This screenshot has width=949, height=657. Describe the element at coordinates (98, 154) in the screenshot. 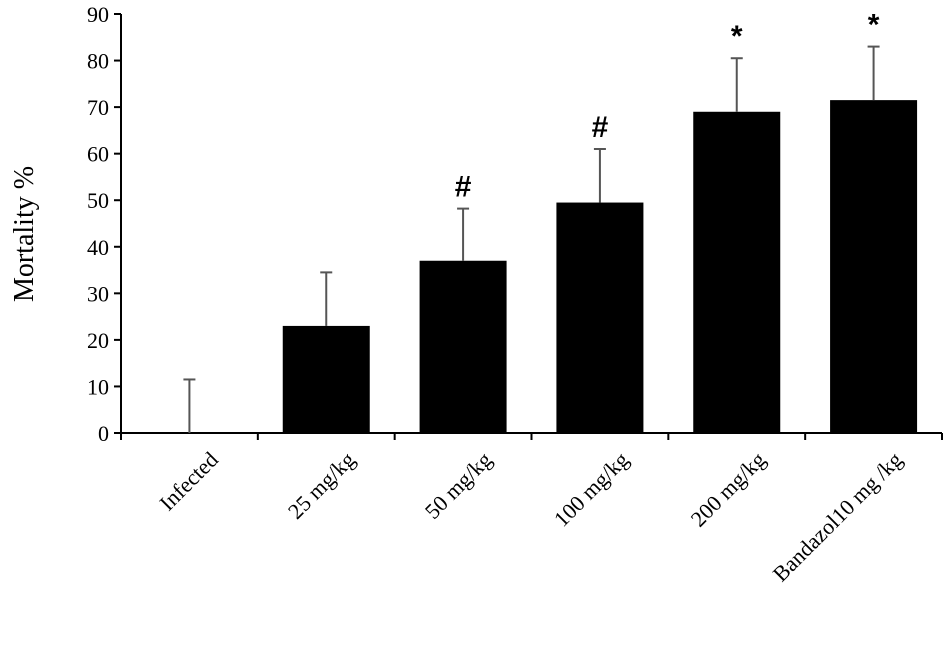

I see `y-tick-label: 60` at that location.